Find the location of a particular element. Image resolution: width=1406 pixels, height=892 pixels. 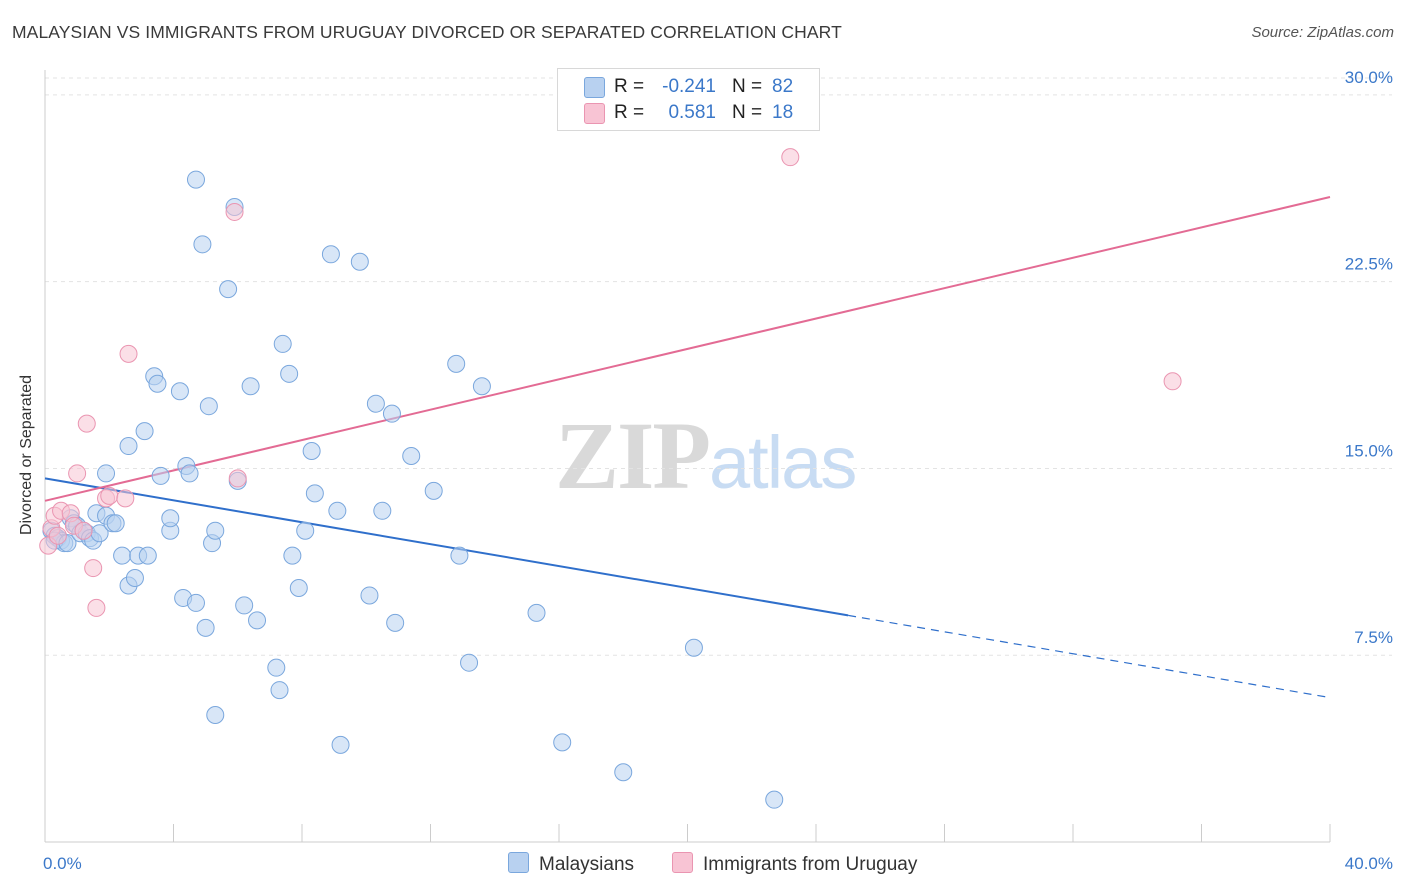

y-tick-label: 7.5% is located at coordinates (1373, 637).